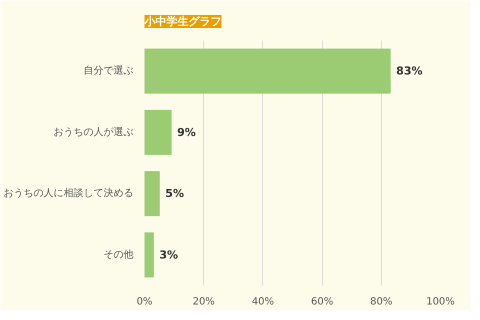 This screenshot has width=480, height=320. I want to click on data-label: 5%, so click(174, 193).